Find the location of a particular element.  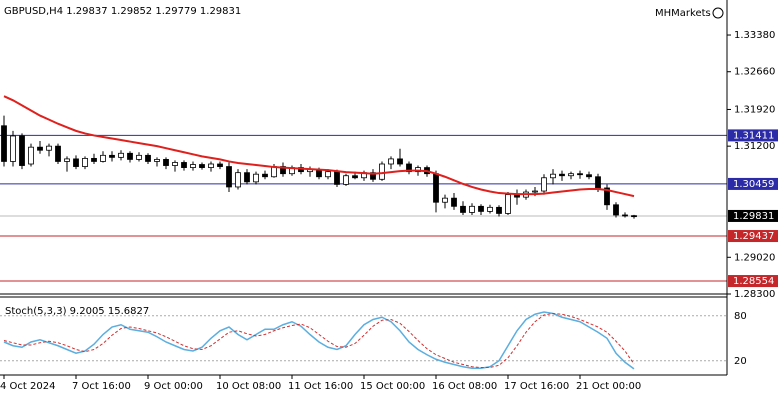

level-label: 1.28554 is located at coordinates (753, 281).